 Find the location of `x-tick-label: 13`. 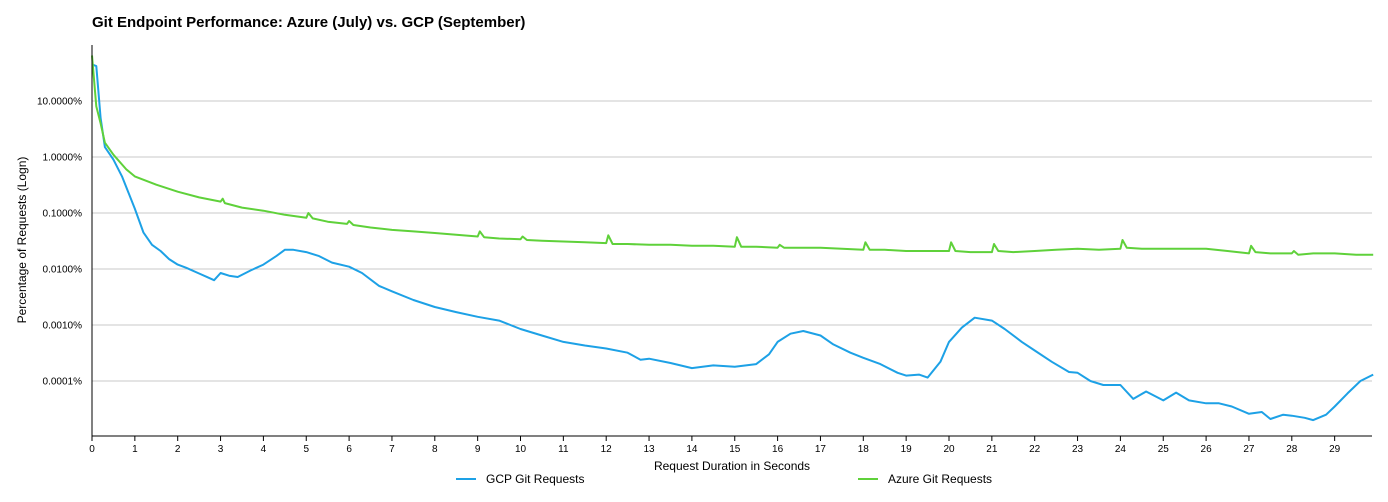

x-tick-label: 13 is located at coordinates (649, 449).